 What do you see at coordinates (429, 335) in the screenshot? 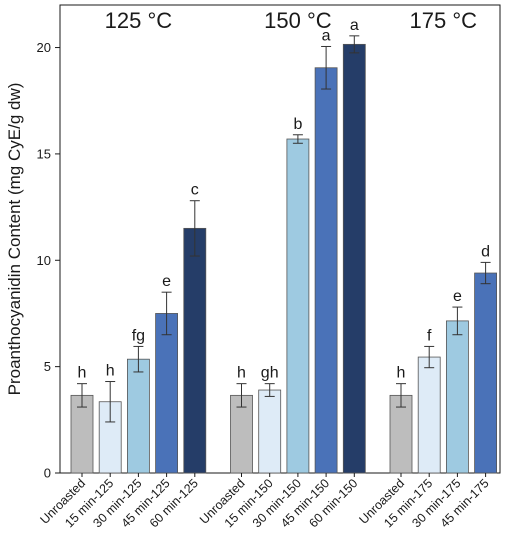
I see `significance-letter: f` at bounding box center [429, 335].